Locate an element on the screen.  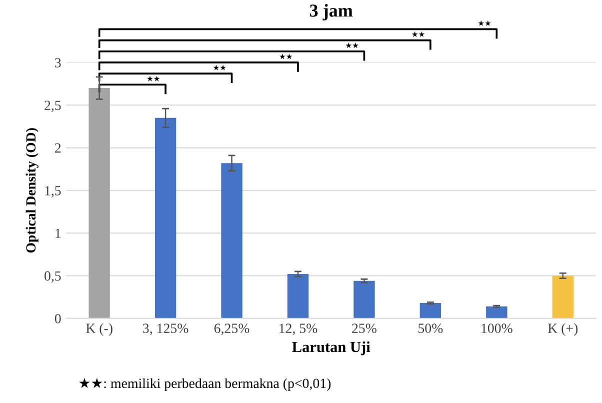
y-tick-label: 2,5 is located at coordinates (52, 106).